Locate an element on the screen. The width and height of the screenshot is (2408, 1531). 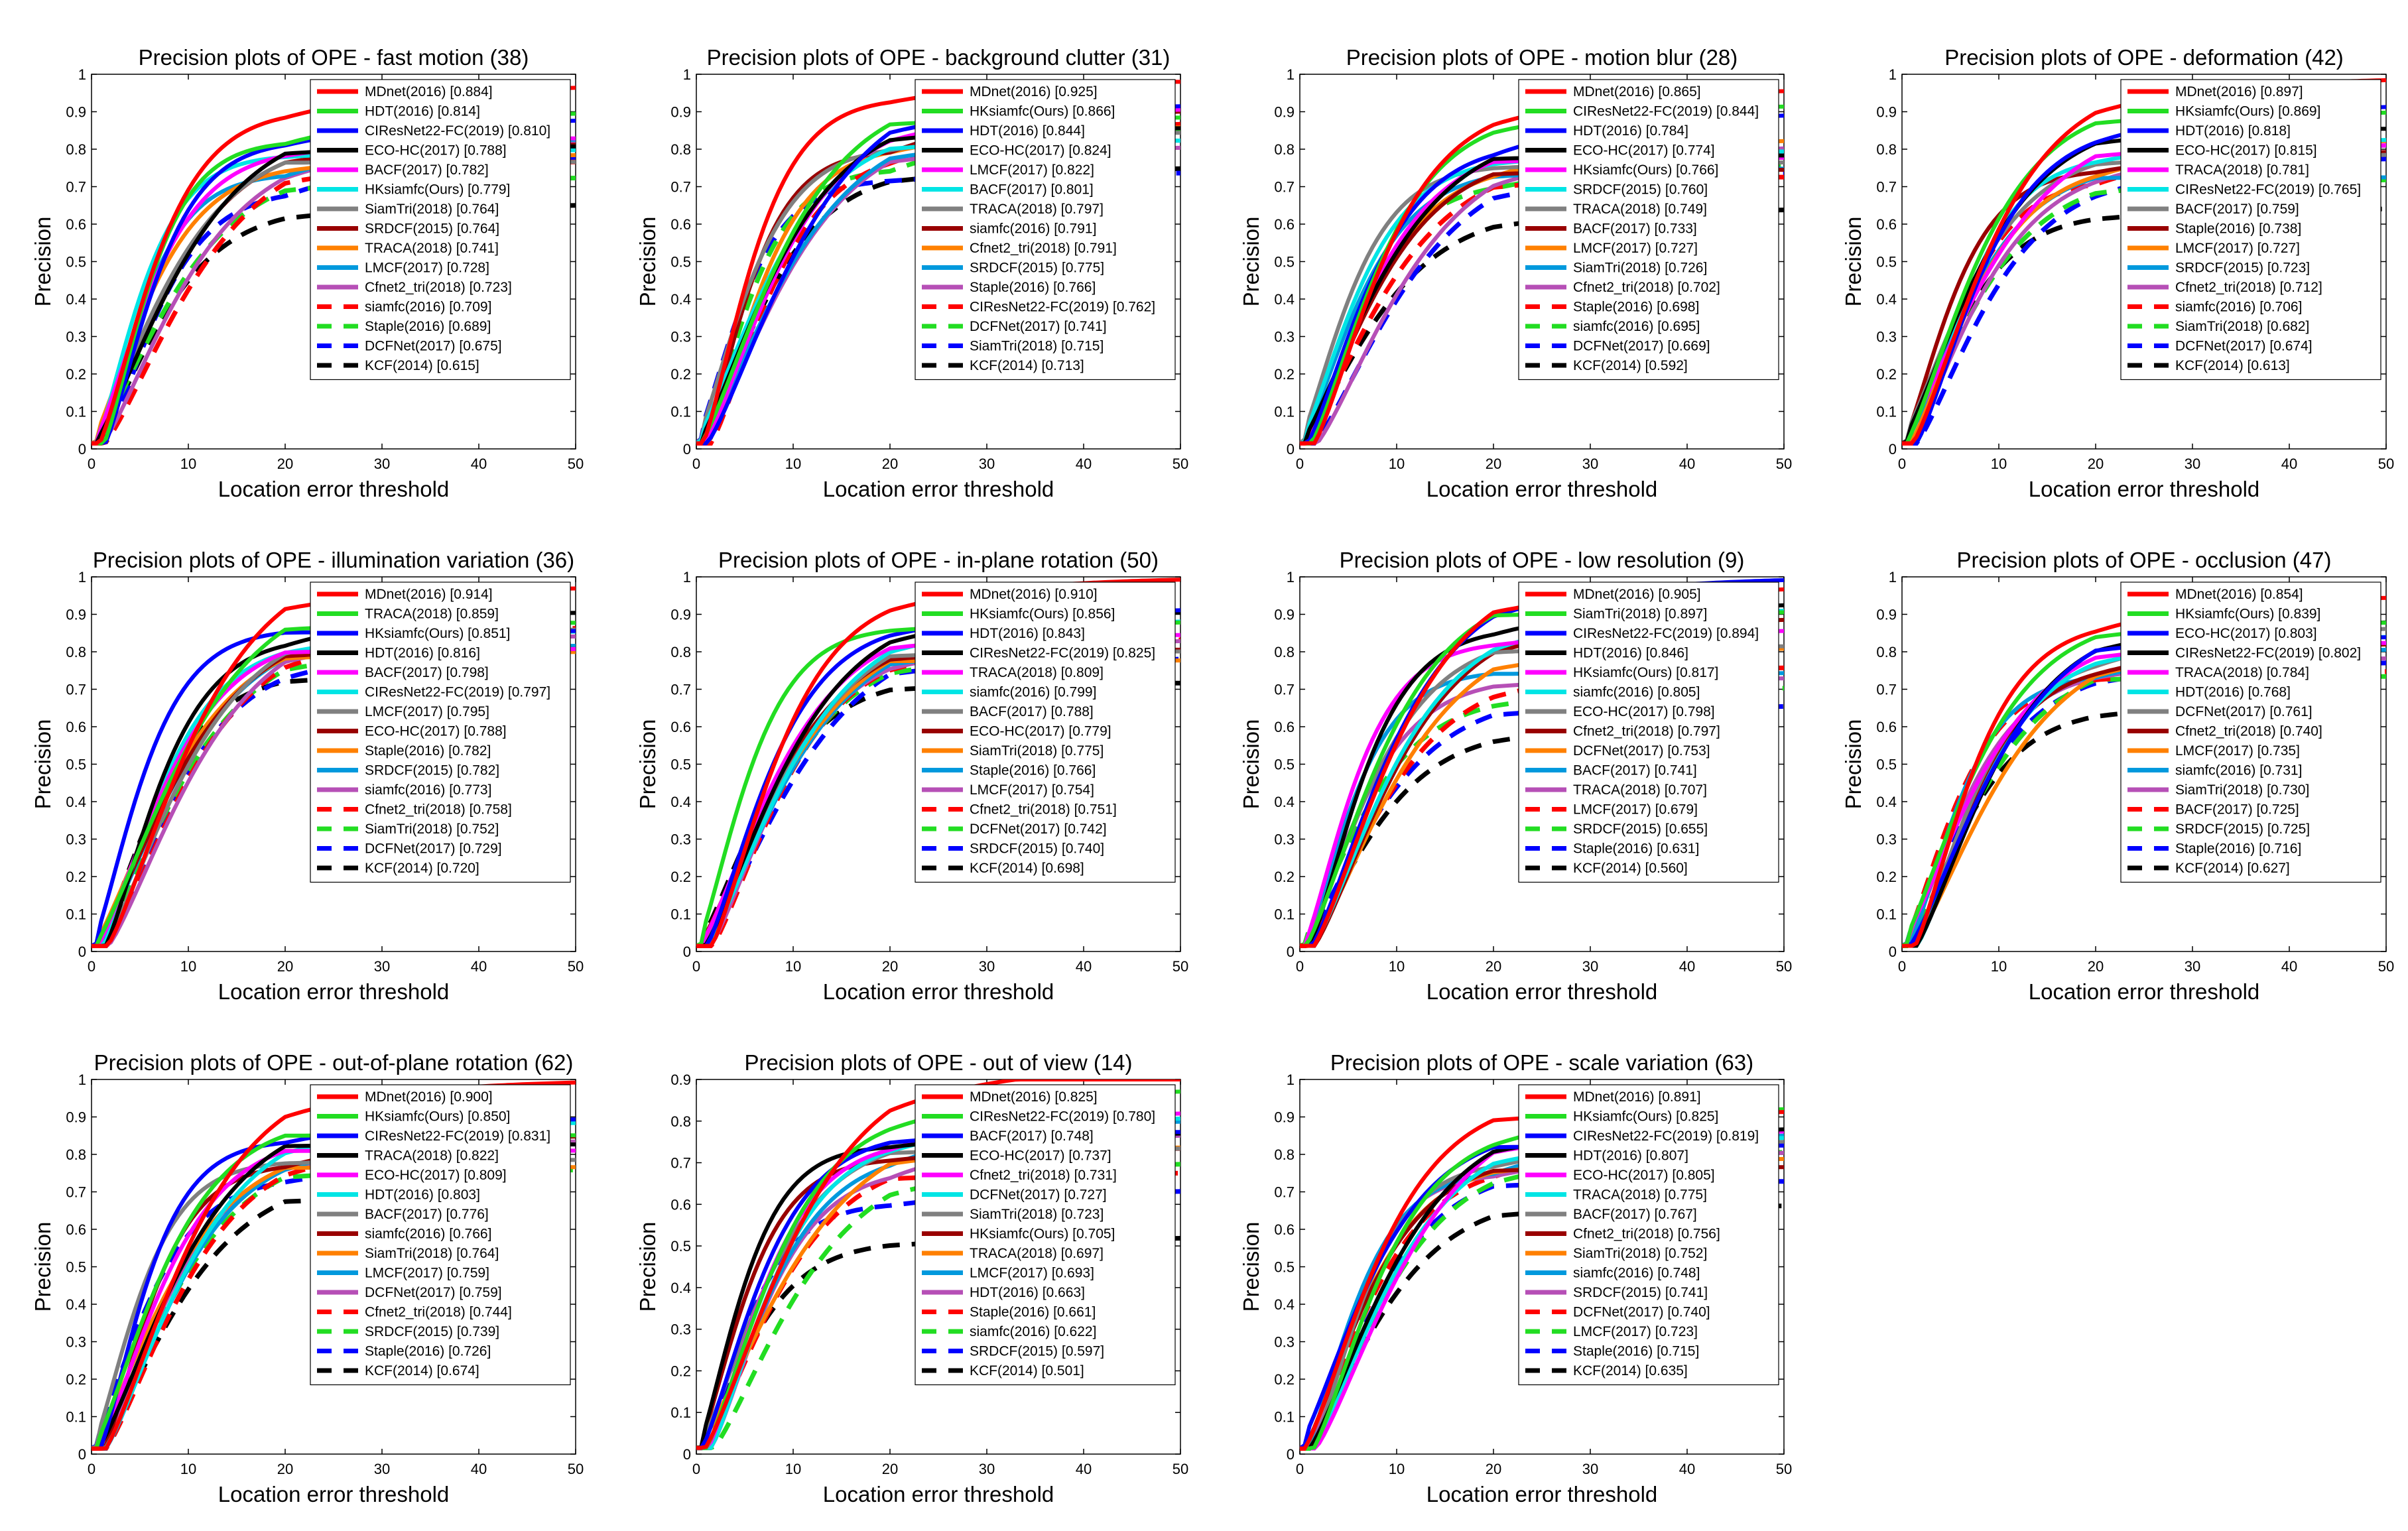
chart-7-ytick-label: 1 is located at coordinates (1291, 577).